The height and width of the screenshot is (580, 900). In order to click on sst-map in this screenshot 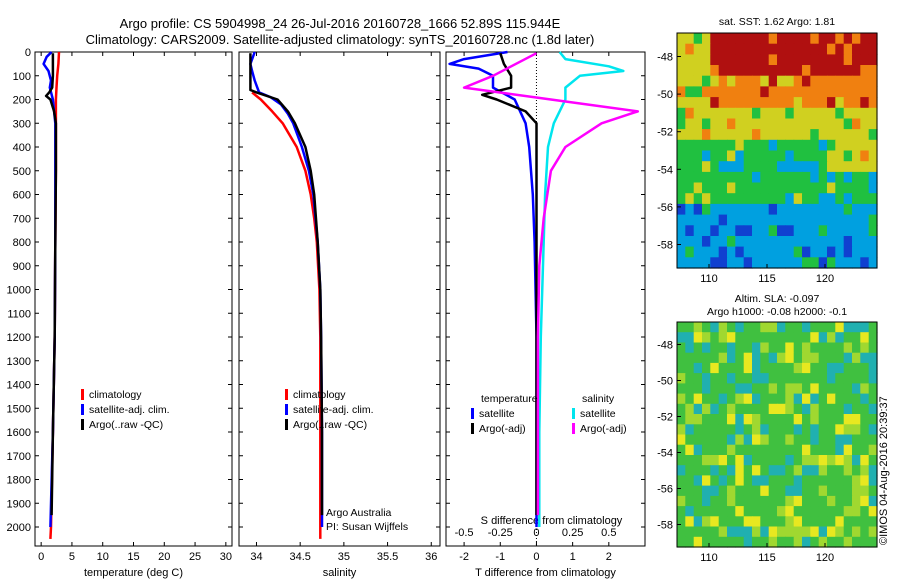, I will do `click(777, 150)`.